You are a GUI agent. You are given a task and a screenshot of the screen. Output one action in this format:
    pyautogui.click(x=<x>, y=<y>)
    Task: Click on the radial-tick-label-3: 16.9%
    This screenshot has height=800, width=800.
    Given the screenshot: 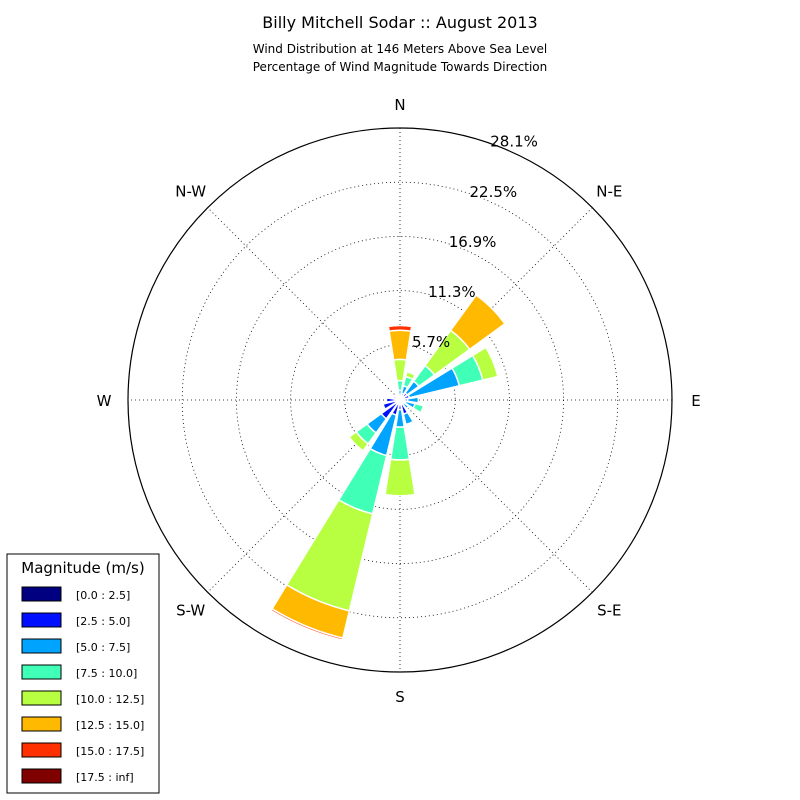 What is the action you would take?
    pyautogui.click(x=473, y=242)
    